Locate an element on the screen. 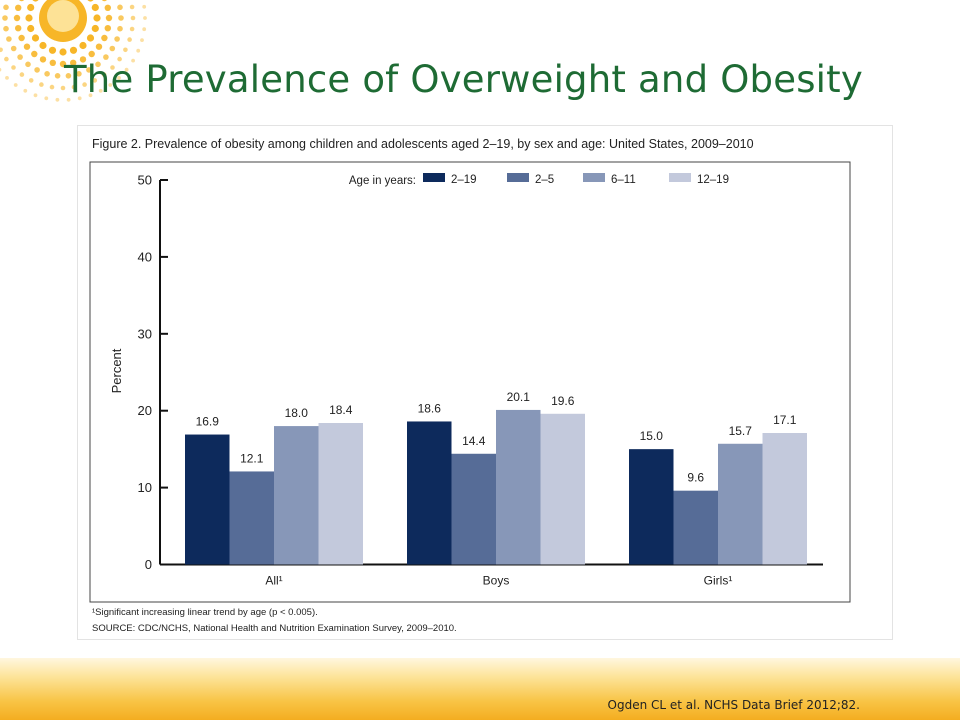 The image size is (960, 720). legend-label: 2–5 is located at coordinates (544, 180).